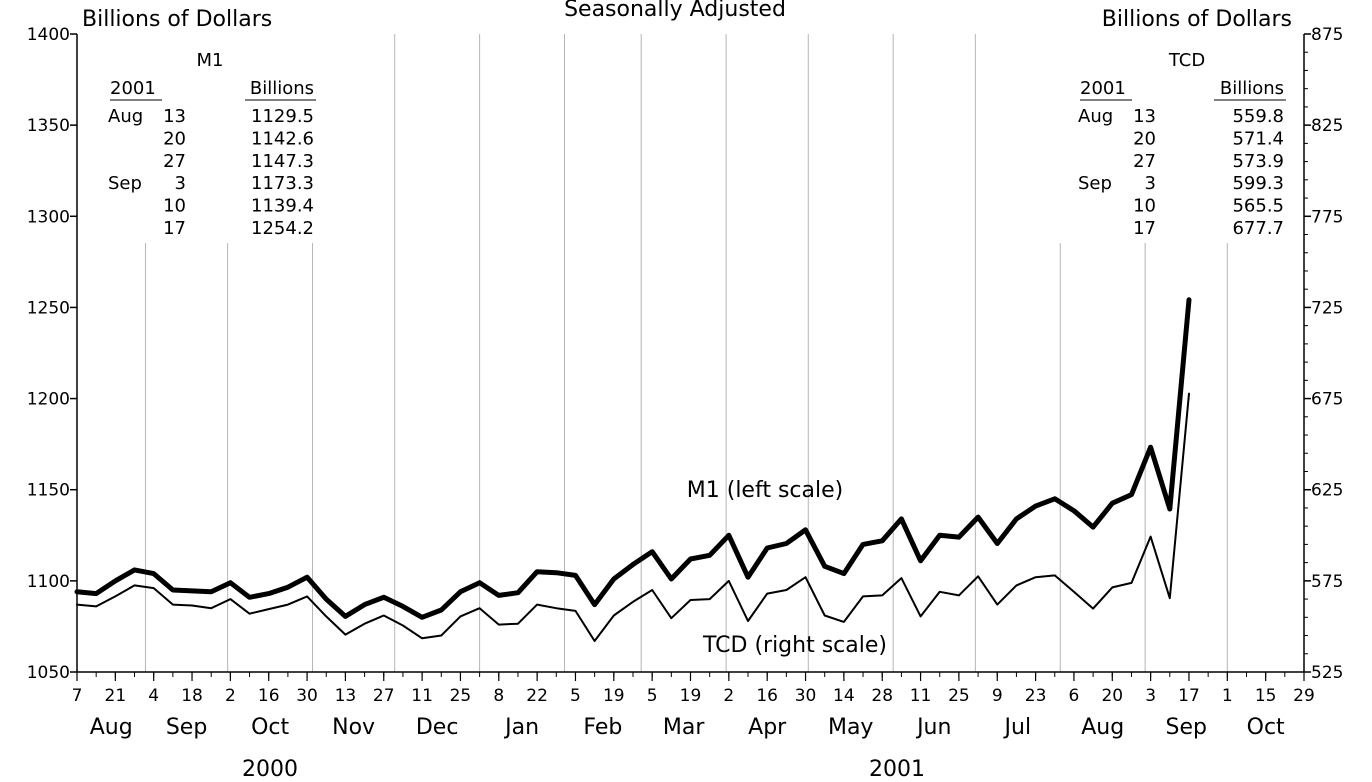 The height and width of the screenshot is (782, 1372). I want to click on inset-row-value: 559.8, so click(1258, 116).